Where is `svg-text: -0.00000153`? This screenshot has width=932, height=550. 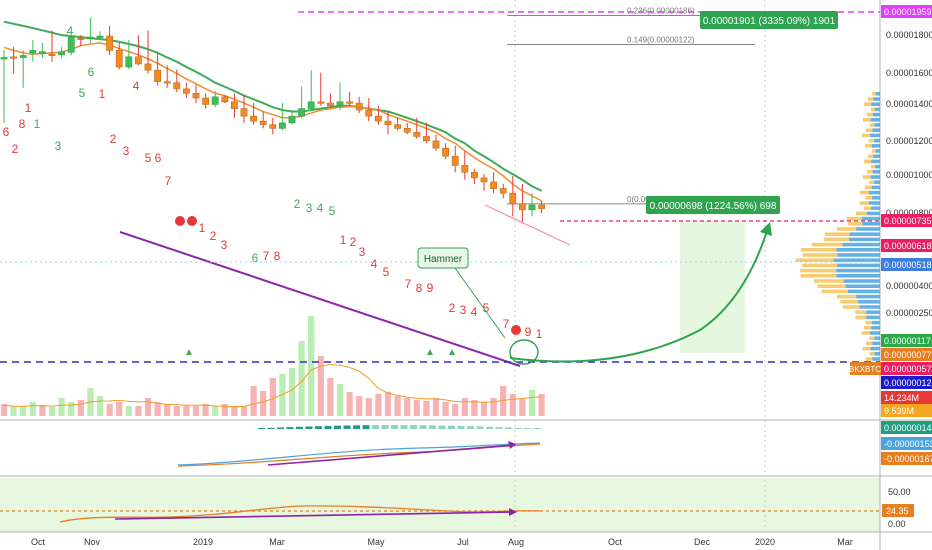 svg-text: -0.00000153 is located at coordinates (908, 444).